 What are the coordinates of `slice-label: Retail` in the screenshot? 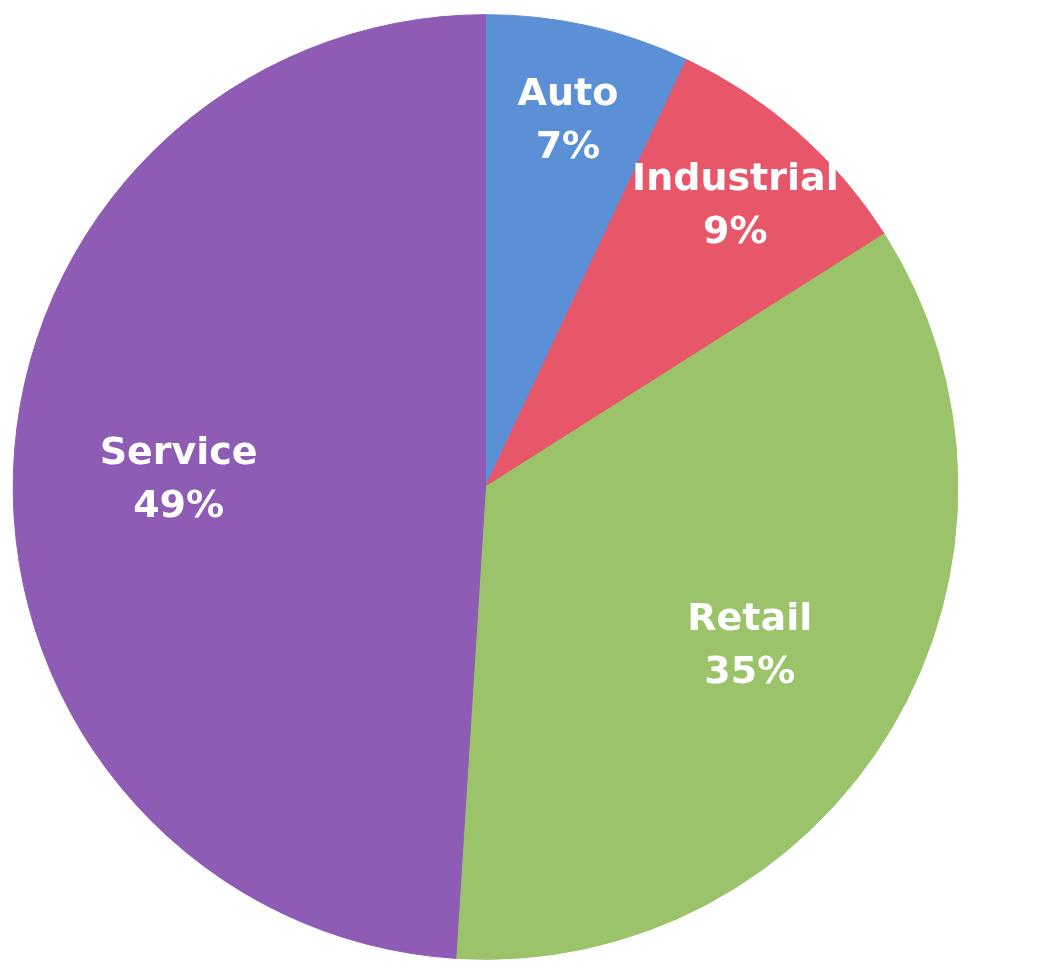 It's located at (750, 616).